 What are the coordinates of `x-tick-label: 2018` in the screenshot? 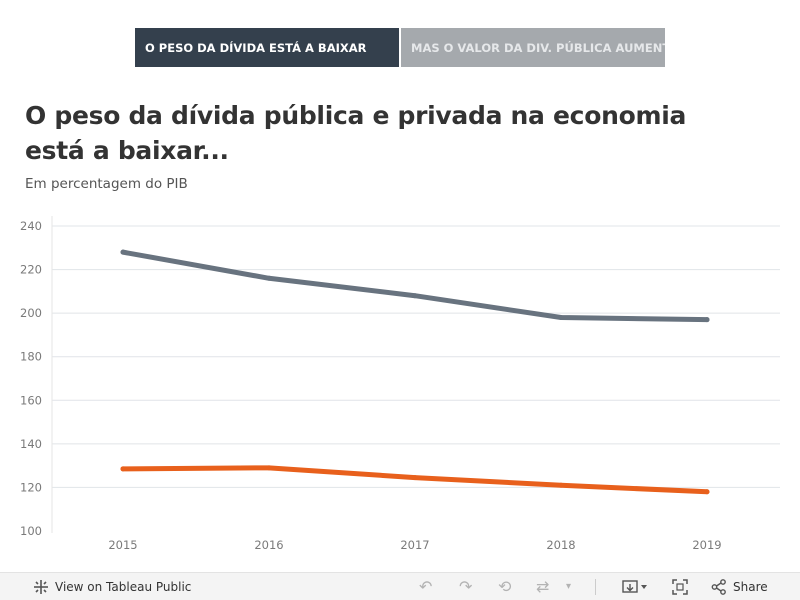 It's located at (560, 545).